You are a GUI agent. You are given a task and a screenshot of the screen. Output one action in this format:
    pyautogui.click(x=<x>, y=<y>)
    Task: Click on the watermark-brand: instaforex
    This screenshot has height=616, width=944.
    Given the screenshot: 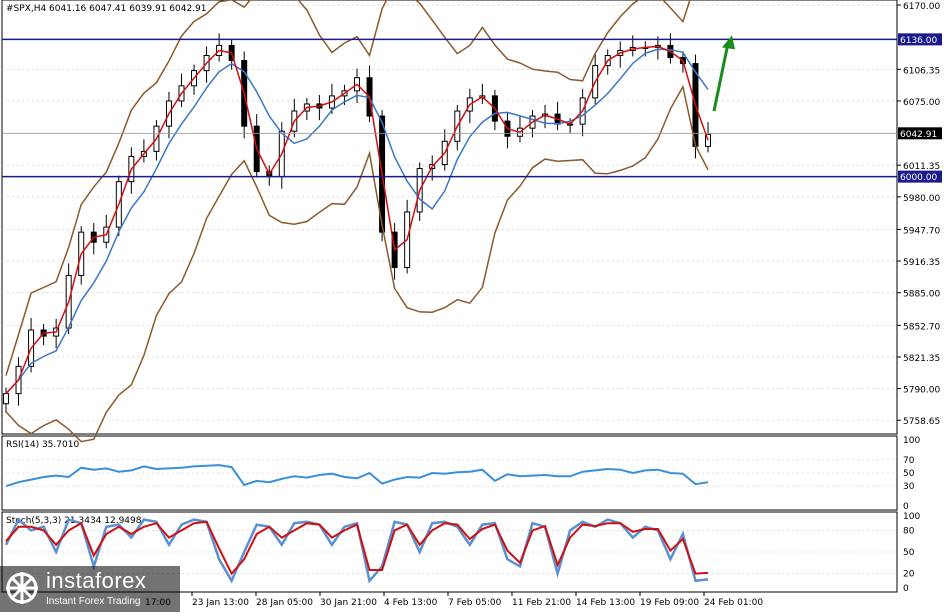 What is the action you would take?
    pyautogui.click(x=96, y=580)
    